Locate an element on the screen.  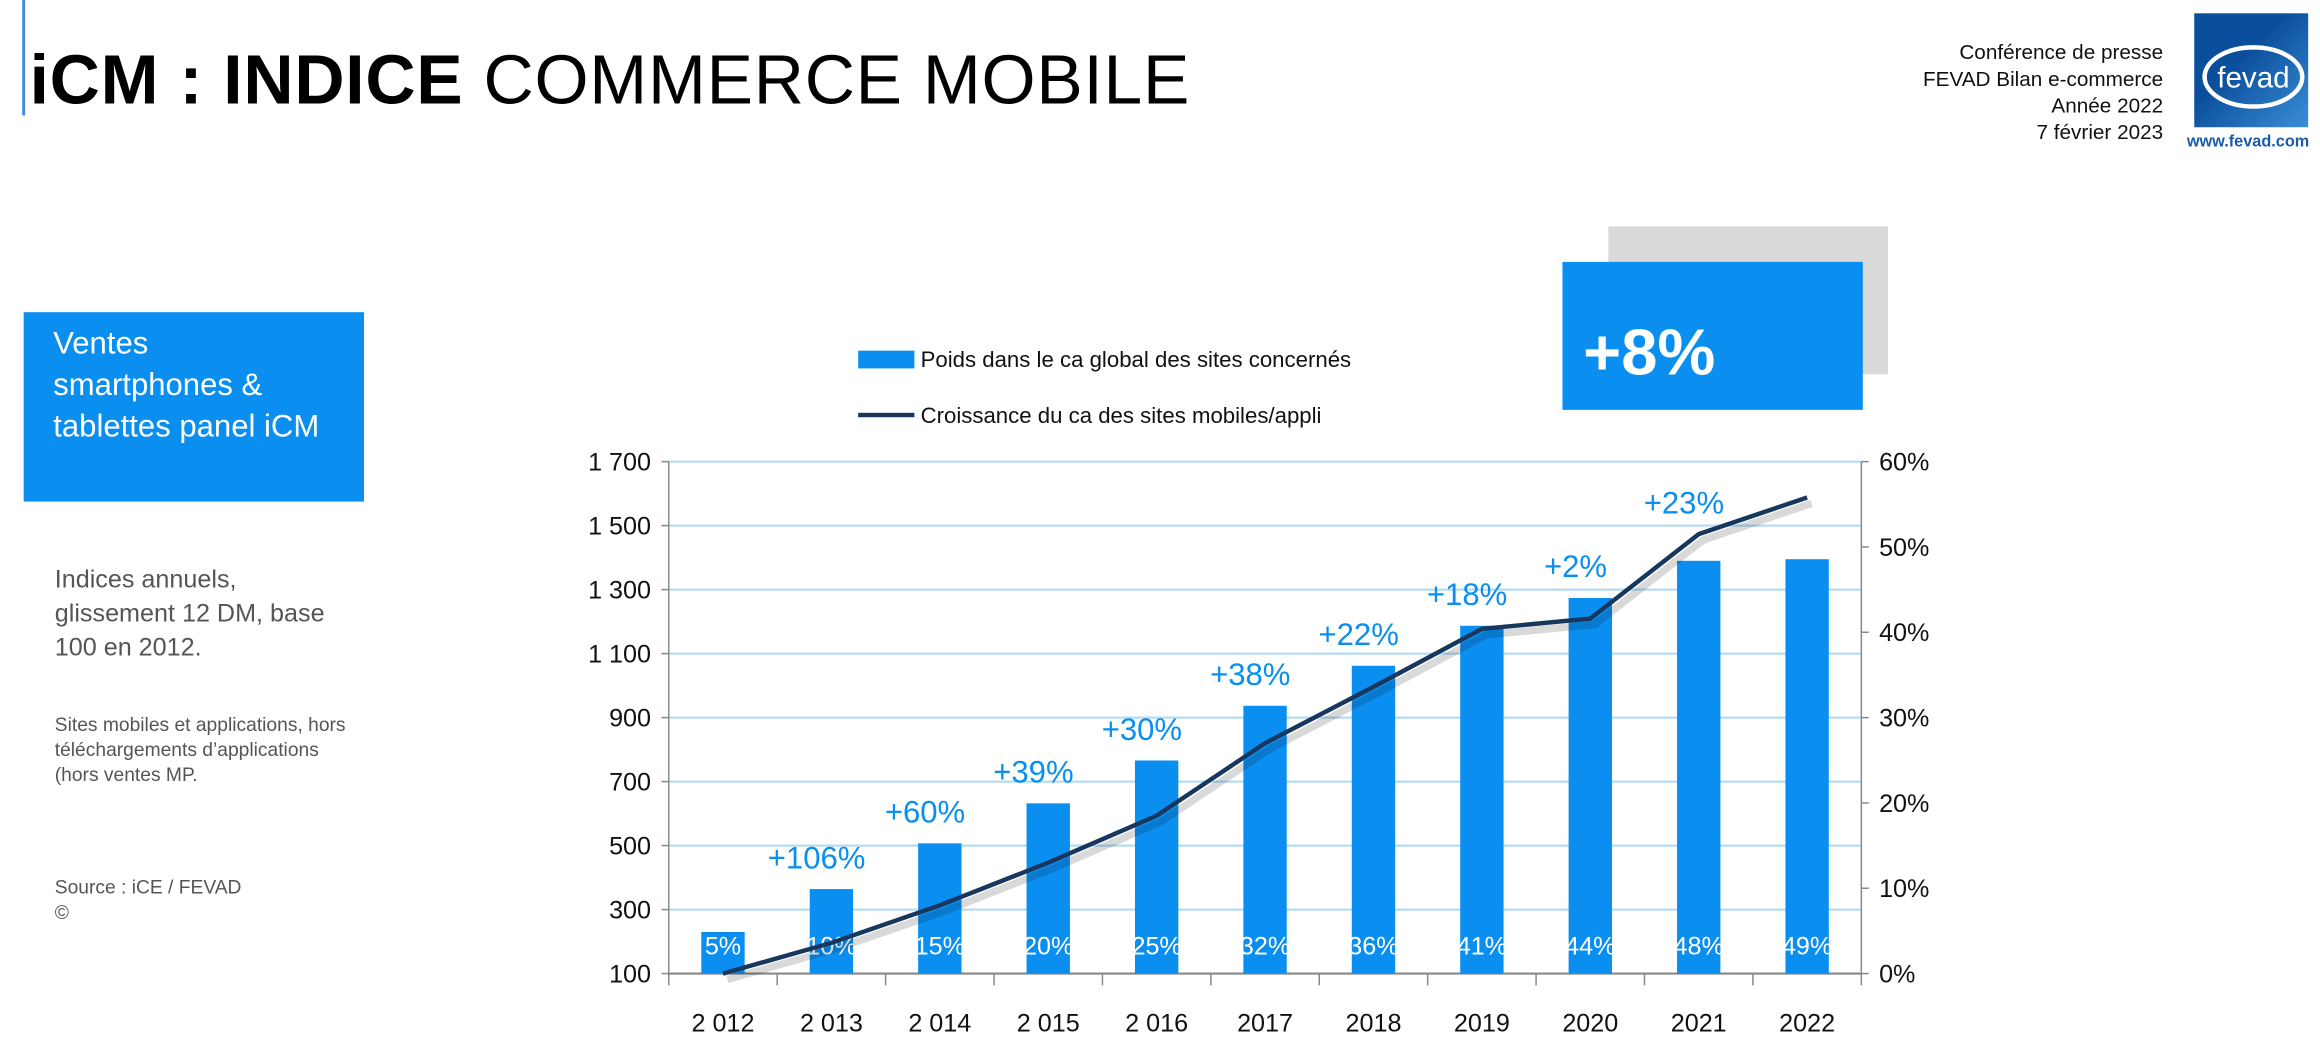
x-tick-label: 2019 is located at coordinates (1482, 1023).